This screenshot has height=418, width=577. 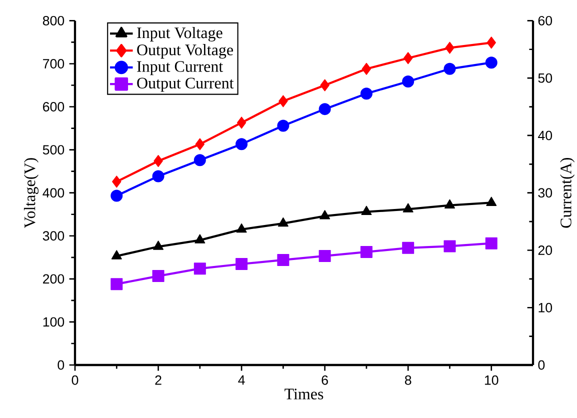 I want to click on legend-label: Input Voltage, so click(x=179, y=34).